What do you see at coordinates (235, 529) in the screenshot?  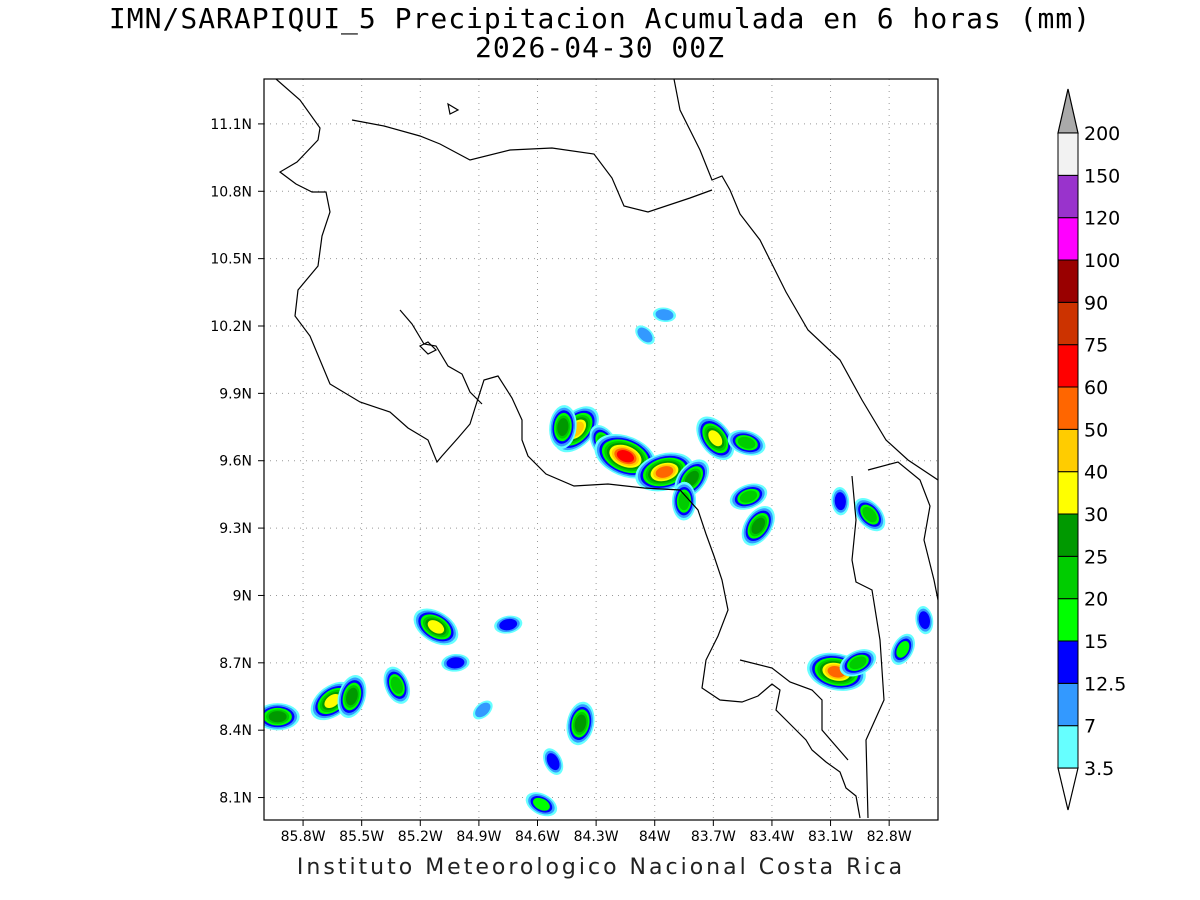 I see `lat-tick-label: 9.3N` at bounding box center [235, 529].